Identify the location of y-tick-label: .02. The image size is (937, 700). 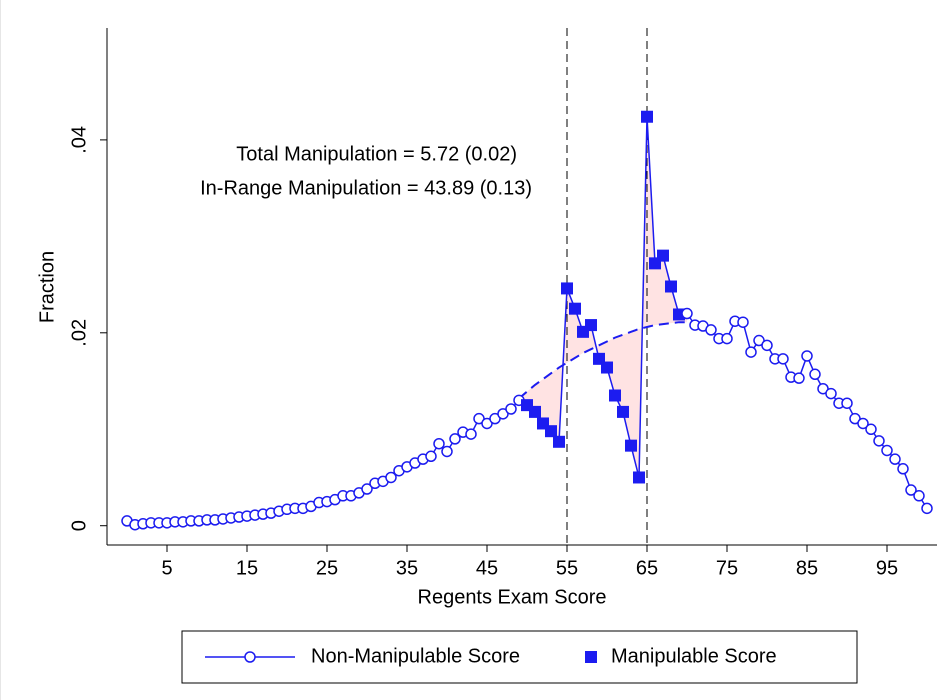
(79, 333).